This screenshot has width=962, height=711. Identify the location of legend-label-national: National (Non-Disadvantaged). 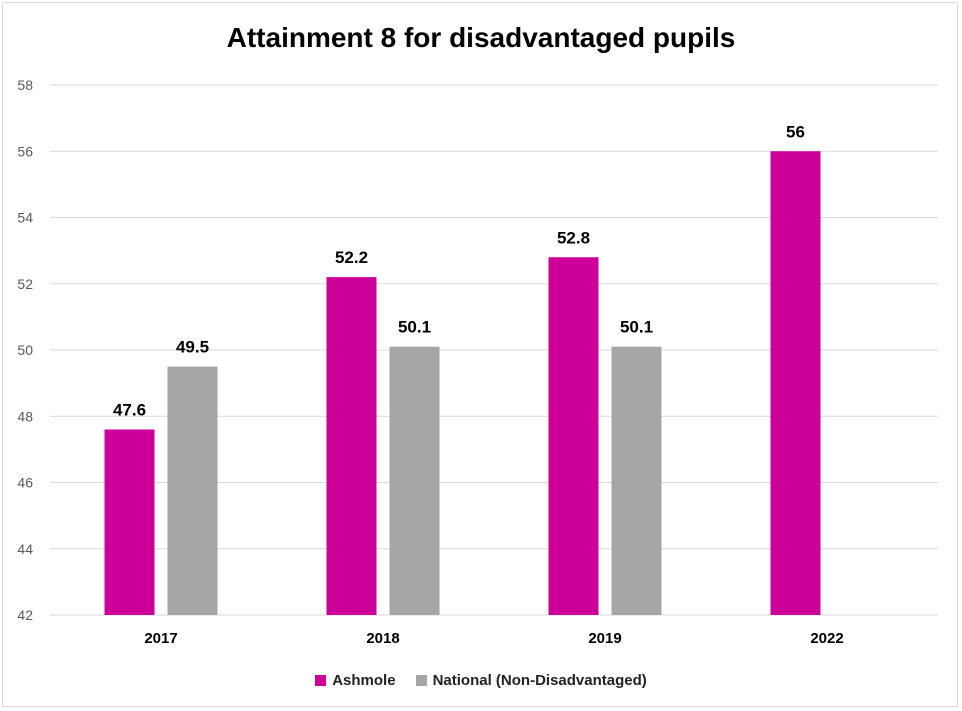
(539, 680).